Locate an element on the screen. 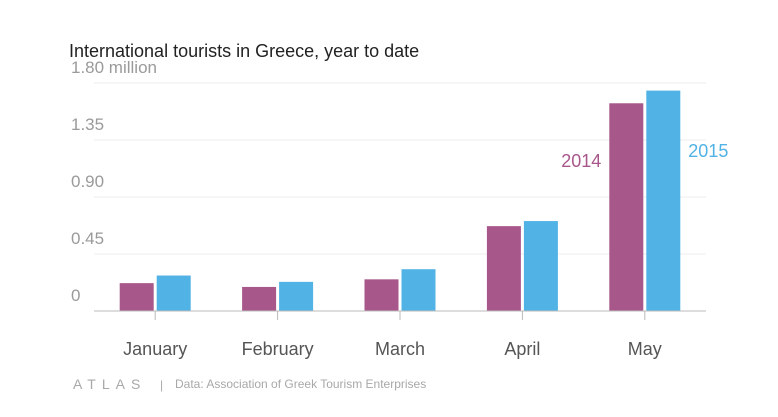 The width and height of the screenshot is (778, 417). legend: 2014 2015 is located at coordinates (644, 156).